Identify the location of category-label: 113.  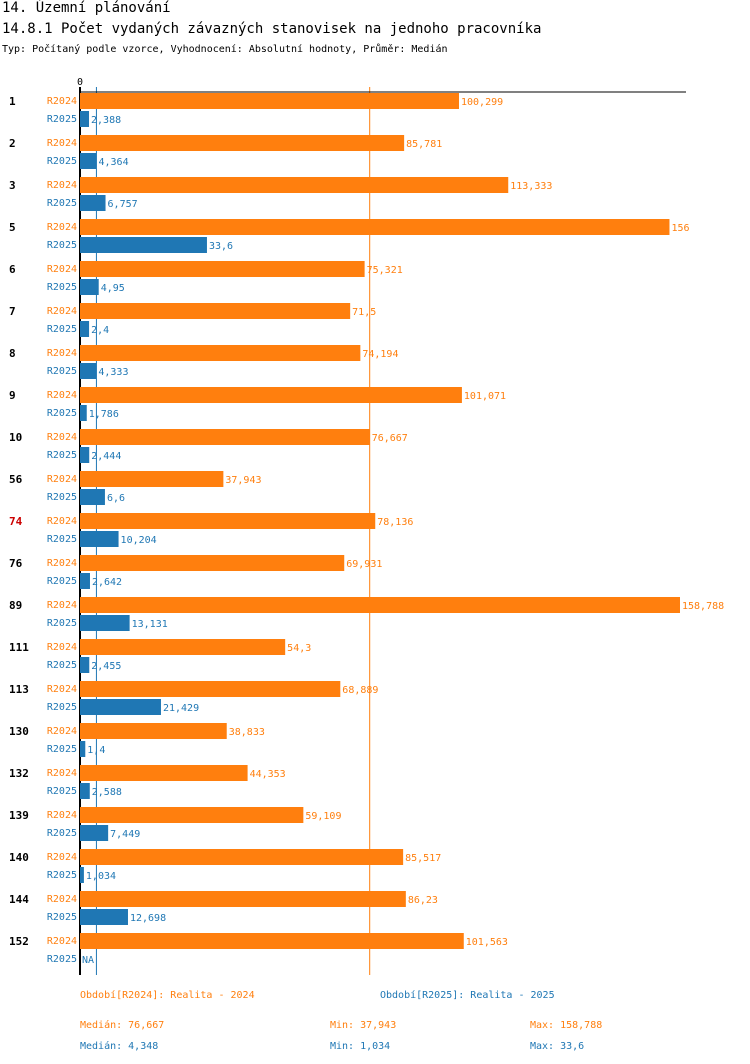
(19, 689).